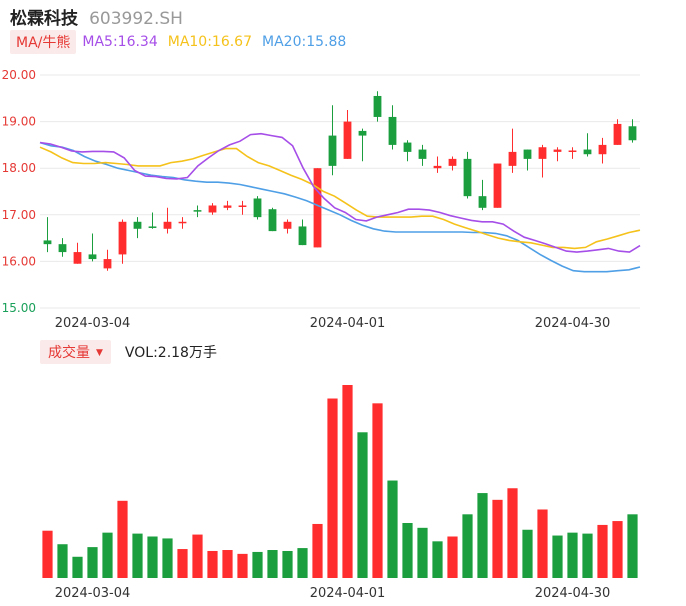  What do you see at coordinates (44, 19) in the screenshot?
I see `stock-name: 松霖科技` at bounding box center [44, 19].